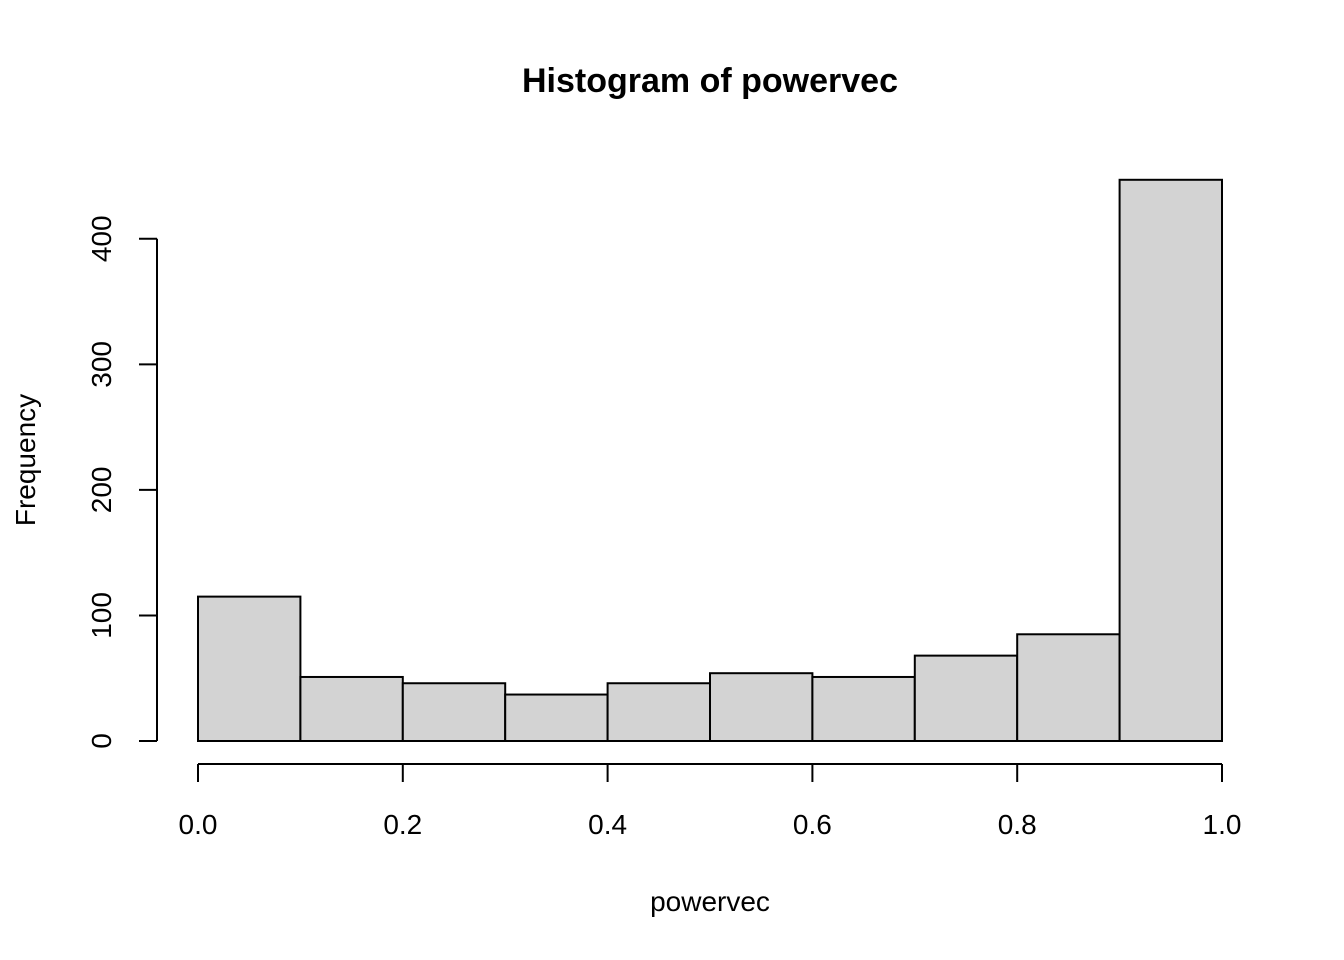 The image size is (1344, 960). What do you see at coordinates (812, 824) in the screenshot?
I see `x-tick-label-0.6: 0.6` at bounding box center [812, 824].